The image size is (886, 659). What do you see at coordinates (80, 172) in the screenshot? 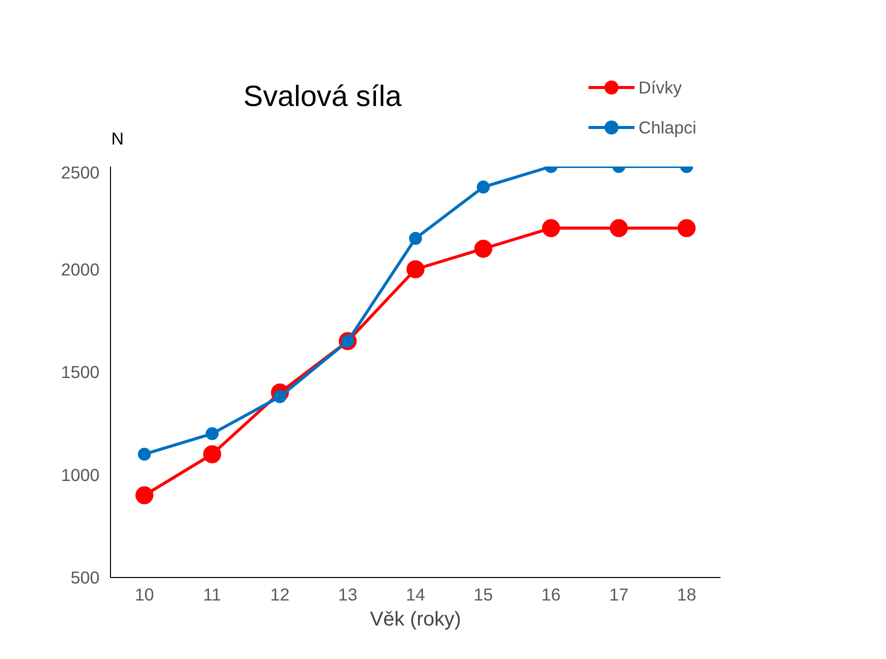
I see `y-tick-label: 2500` at bounding box center [80, 172].